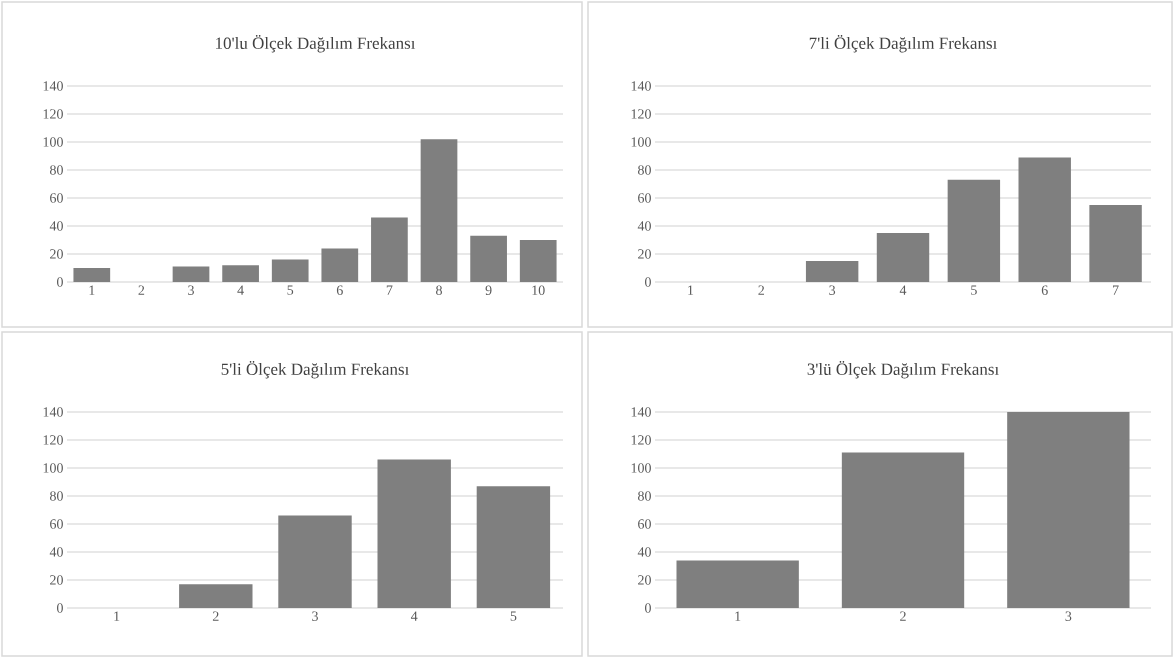 The image size is (1174, 658). I want to click on chart-title: 3'lü Ölçek Dağılım Frekansı, so click(903, 370).